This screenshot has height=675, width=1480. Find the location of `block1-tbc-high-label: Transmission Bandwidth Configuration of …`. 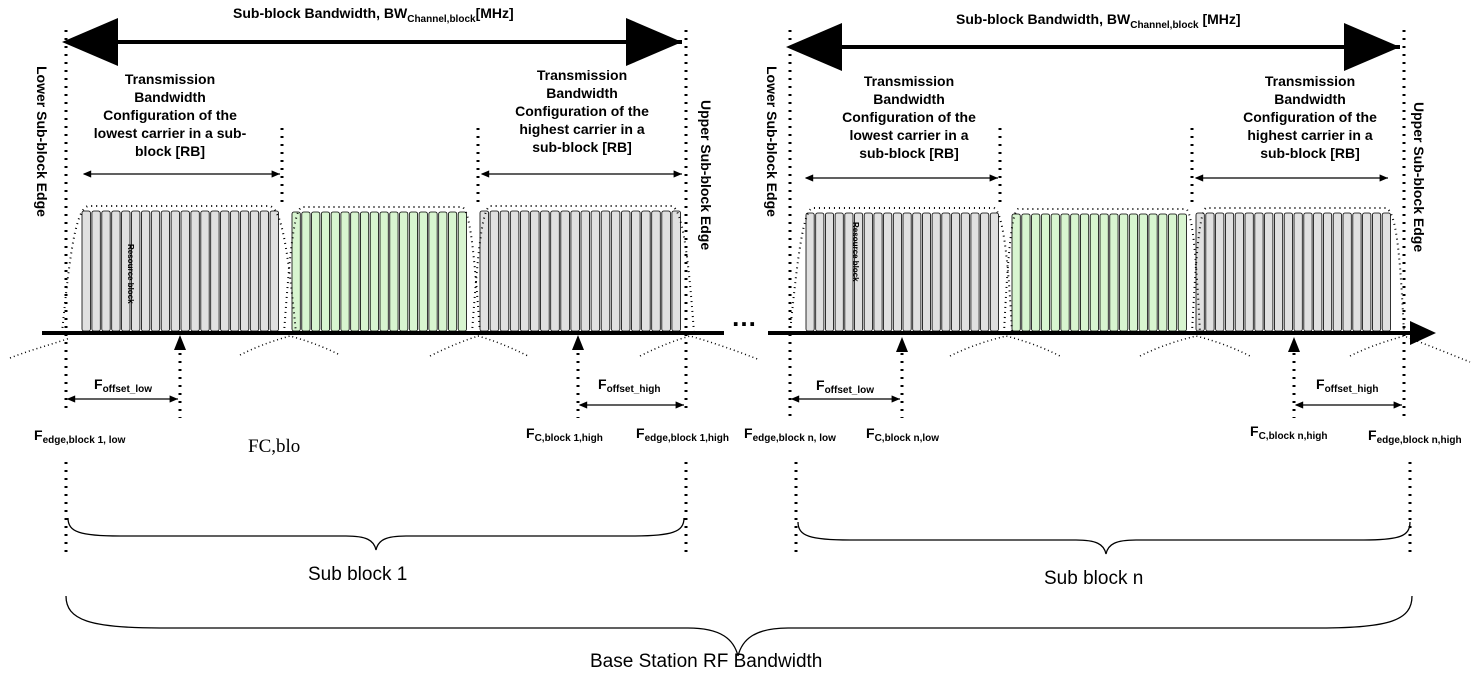

block1-tbc-high-label: Transmission Bandwidth Configuration of … is located at coordinates (582, 111).